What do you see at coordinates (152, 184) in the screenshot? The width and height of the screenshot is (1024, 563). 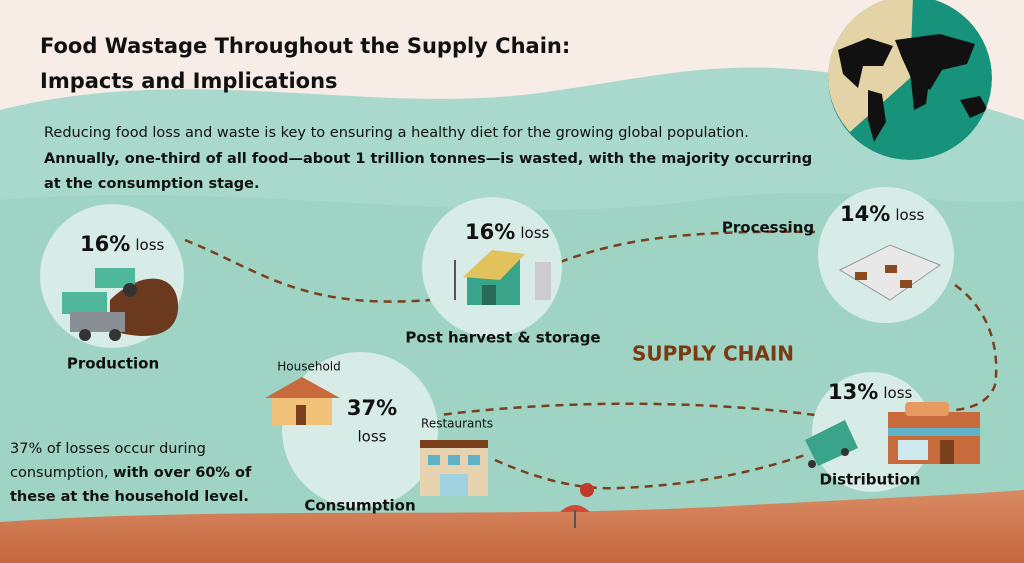 I see `intro-text: at the consumption stage.` at bounding box center [152, 184].